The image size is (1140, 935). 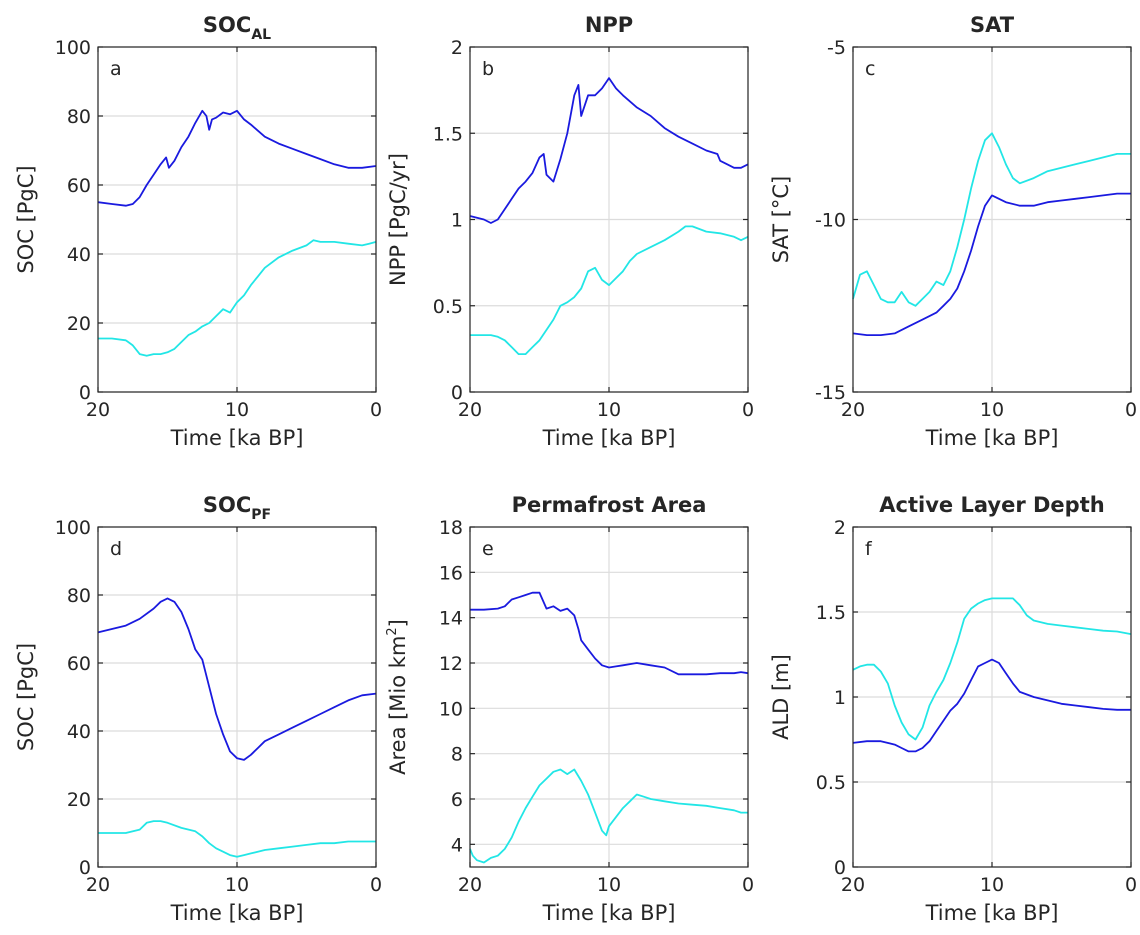 What do you see at coordinates (261, 515) in the screenshot?
I see `panel-title-sub: PF` at bounding box center [261, 515].